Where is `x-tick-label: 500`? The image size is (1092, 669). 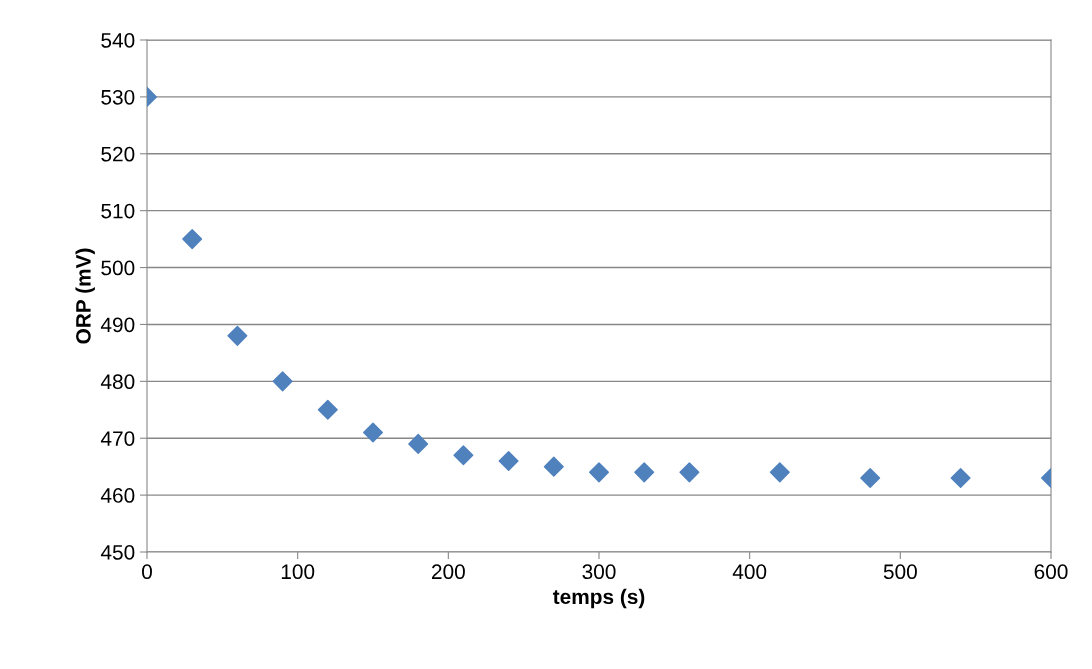
x-tick-label: 500 is located at coordinates (900, 572).